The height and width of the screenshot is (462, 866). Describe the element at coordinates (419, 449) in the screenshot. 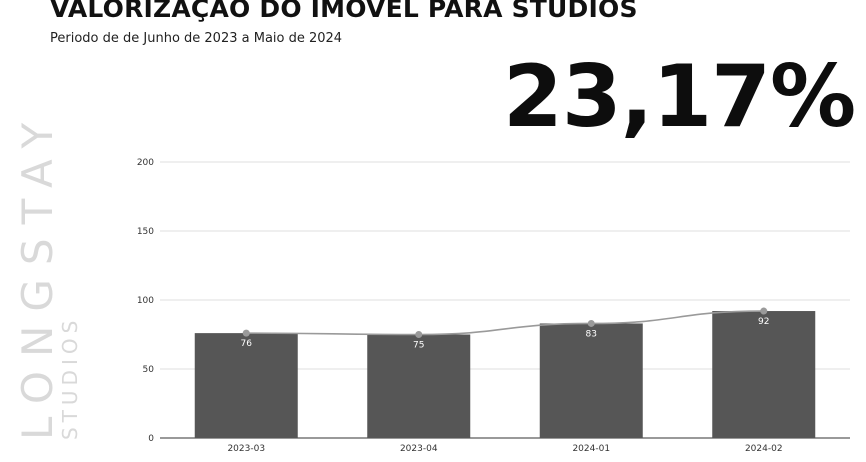

I see `x-tick-label: 2023-04` at that location.